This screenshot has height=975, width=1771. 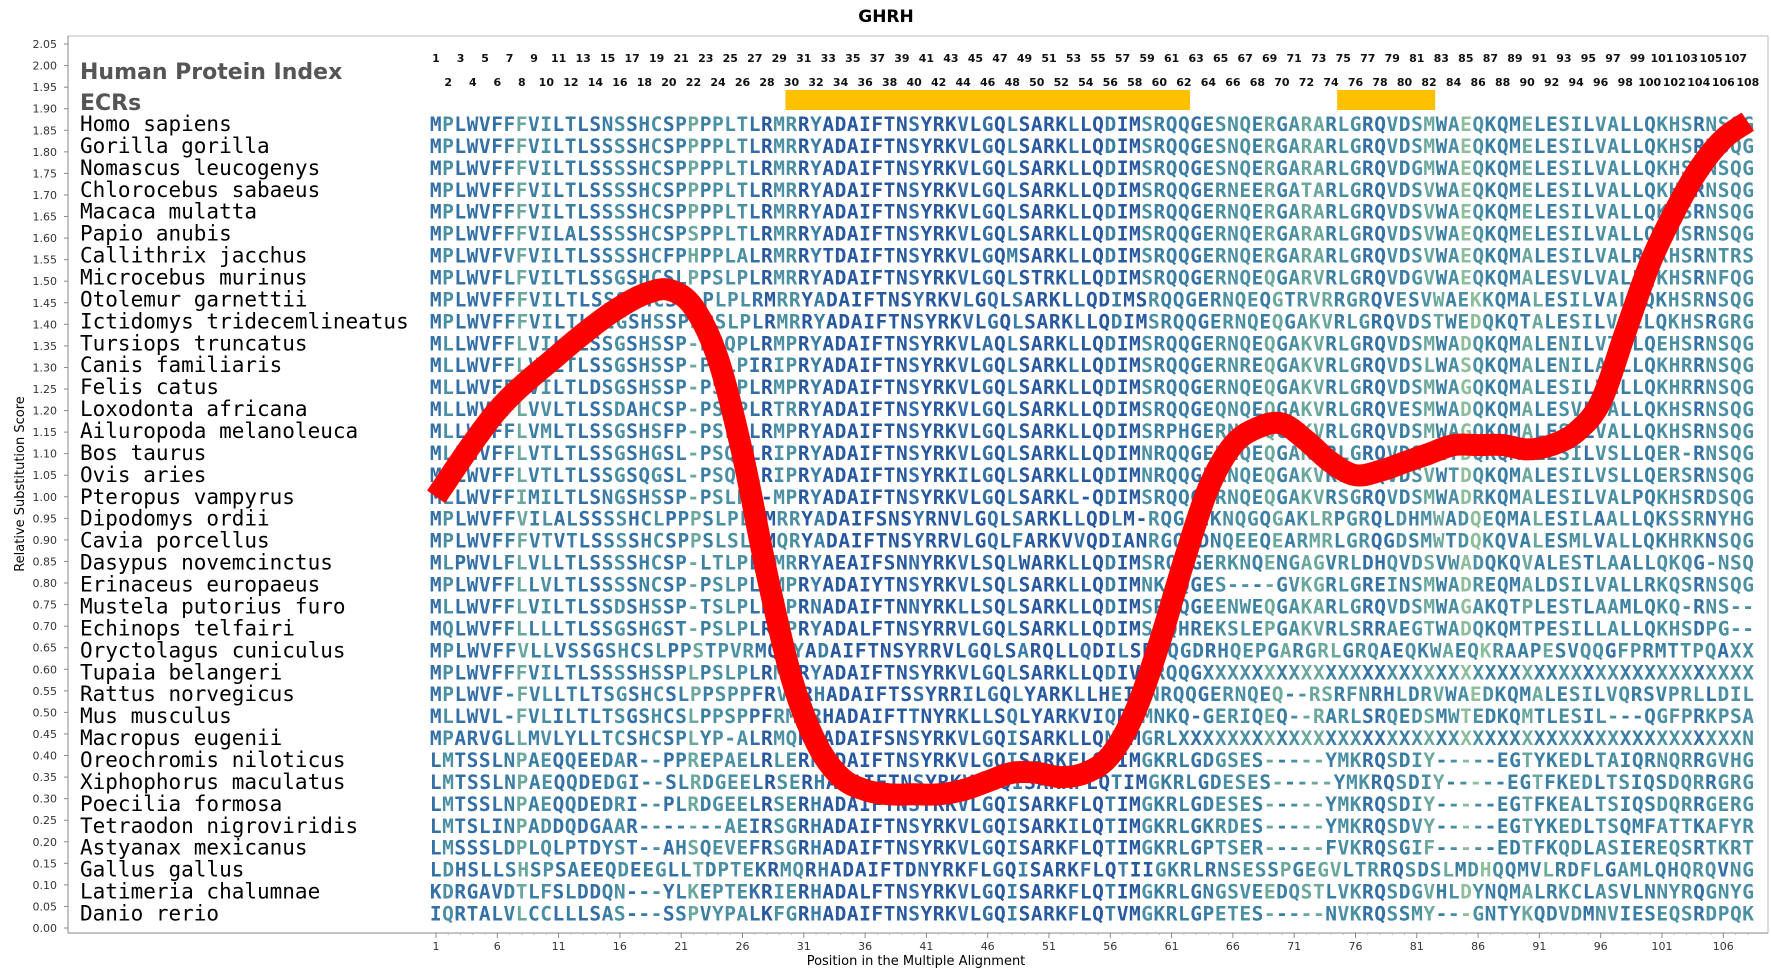 What do you see at coordinates (988, 946) in the screenshot?
I see `x-tick-label: 46` at bounding box center [988, 946].